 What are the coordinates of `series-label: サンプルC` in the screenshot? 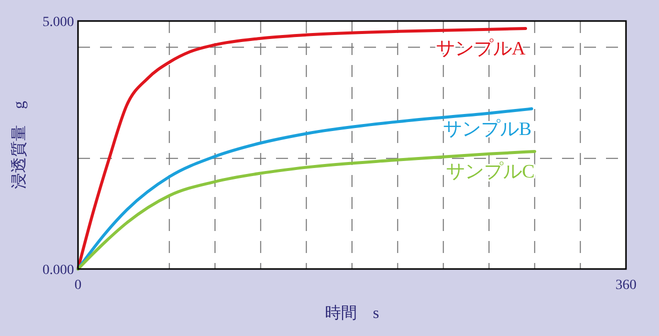 It's located at (490, 171).